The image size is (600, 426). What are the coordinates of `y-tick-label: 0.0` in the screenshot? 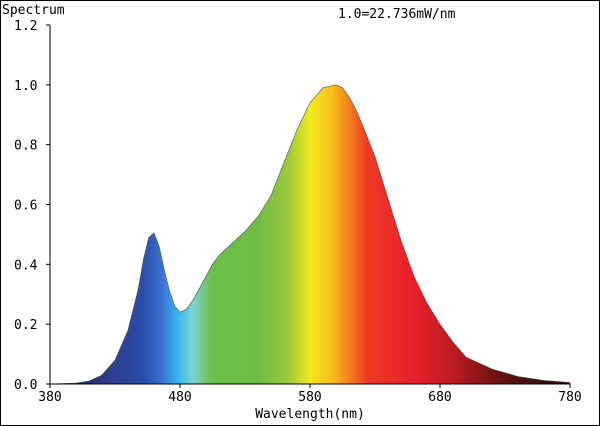 It's located at (25, 385).